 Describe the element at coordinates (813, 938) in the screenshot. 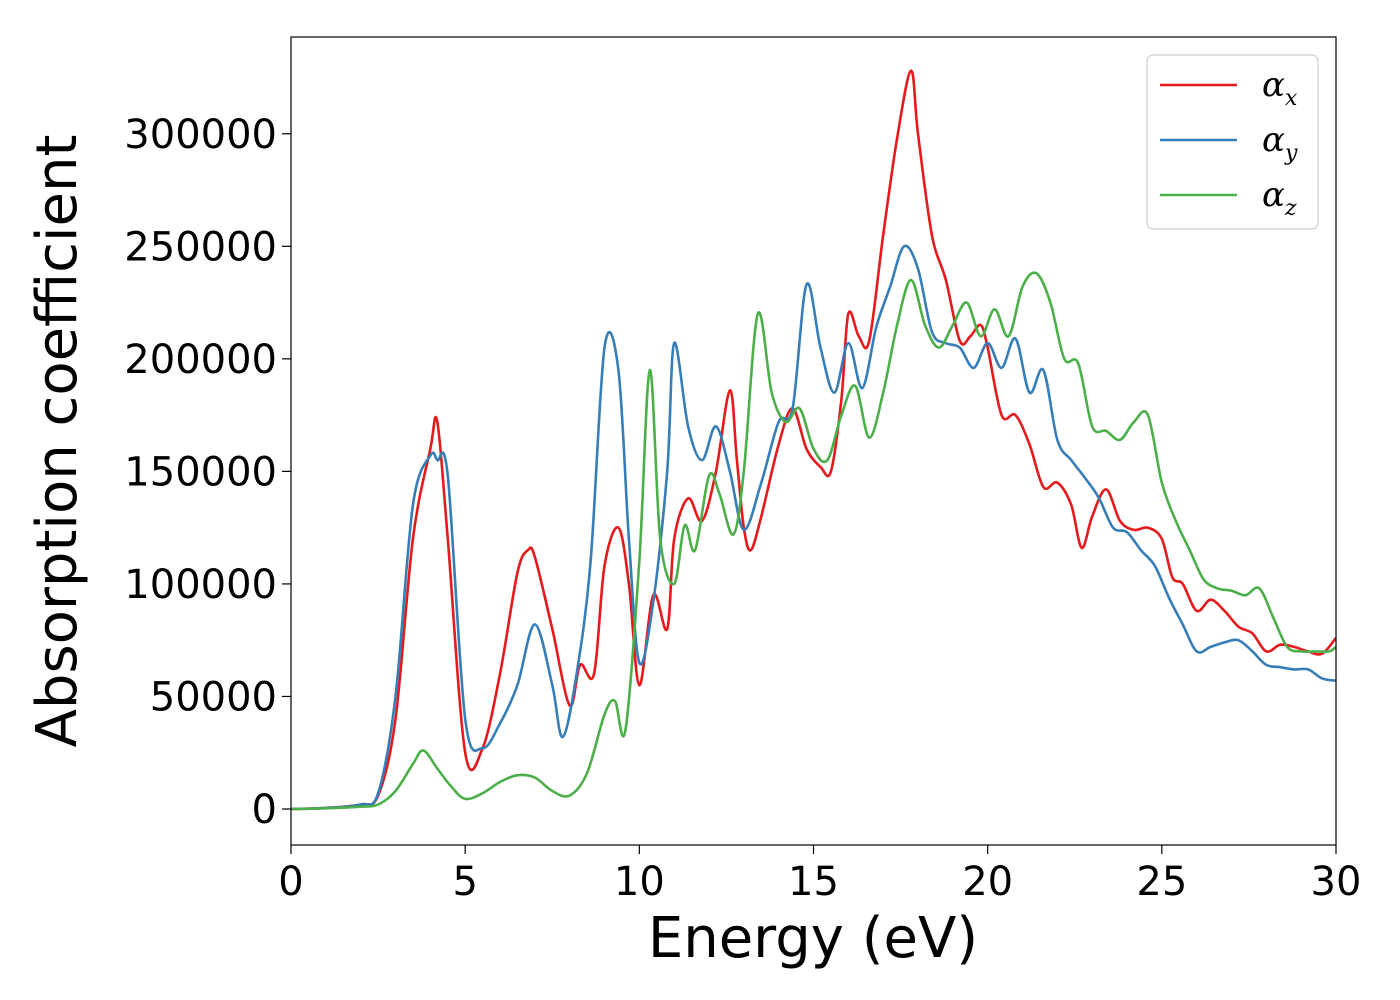

I see `x-axis-title: Energy (eV)` at that location.